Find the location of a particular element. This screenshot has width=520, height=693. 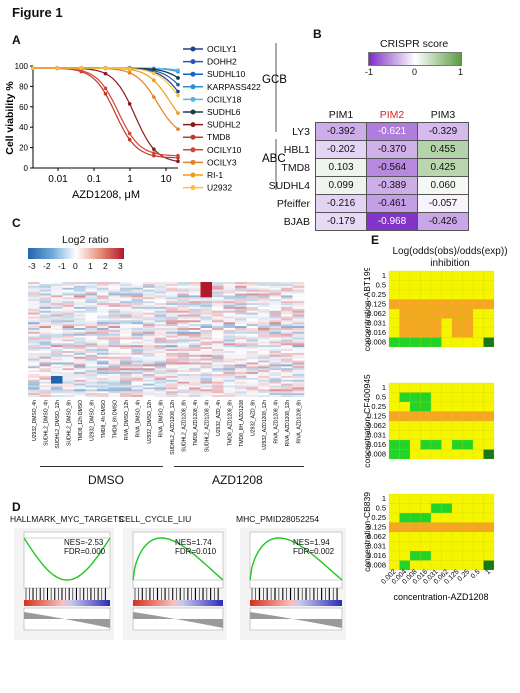

synergy-row-tick: 1 is located at coordinates (384, 387).